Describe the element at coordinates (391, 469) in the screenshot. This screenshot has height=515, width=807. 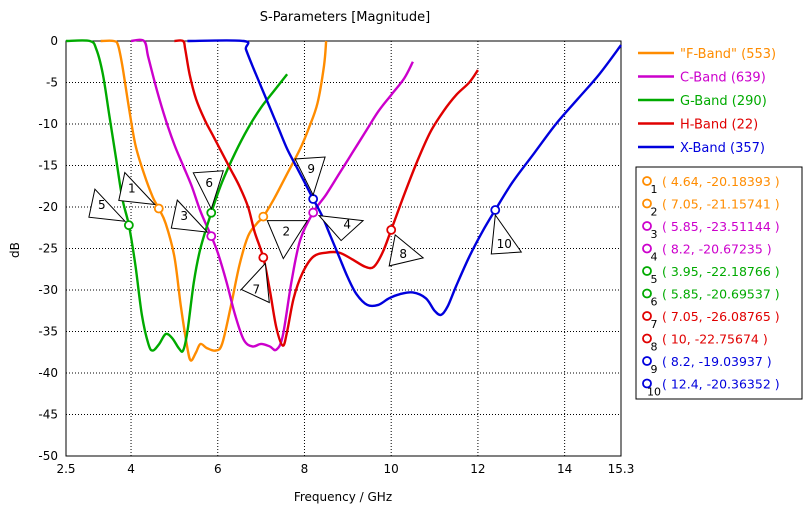
I see `x-tick-label: 10` at that location.